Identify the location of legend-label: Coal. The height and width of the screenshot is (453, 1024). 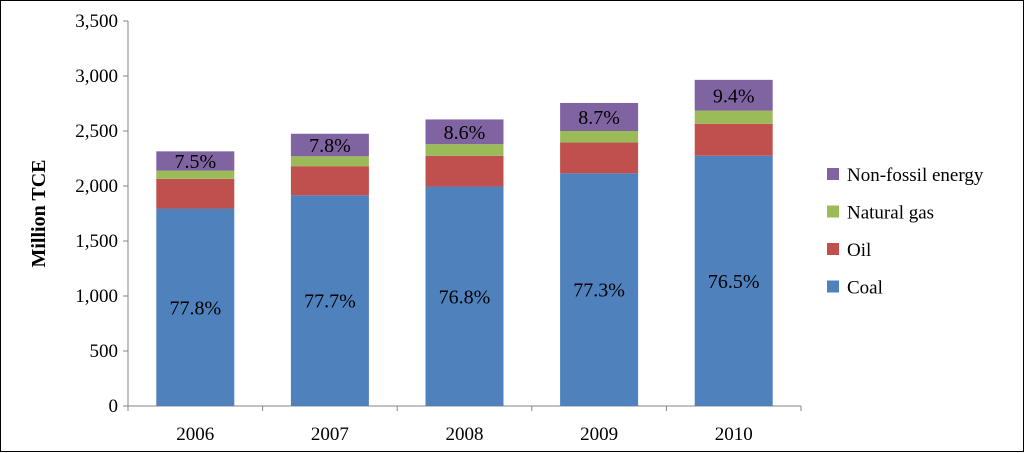
(865, 288).